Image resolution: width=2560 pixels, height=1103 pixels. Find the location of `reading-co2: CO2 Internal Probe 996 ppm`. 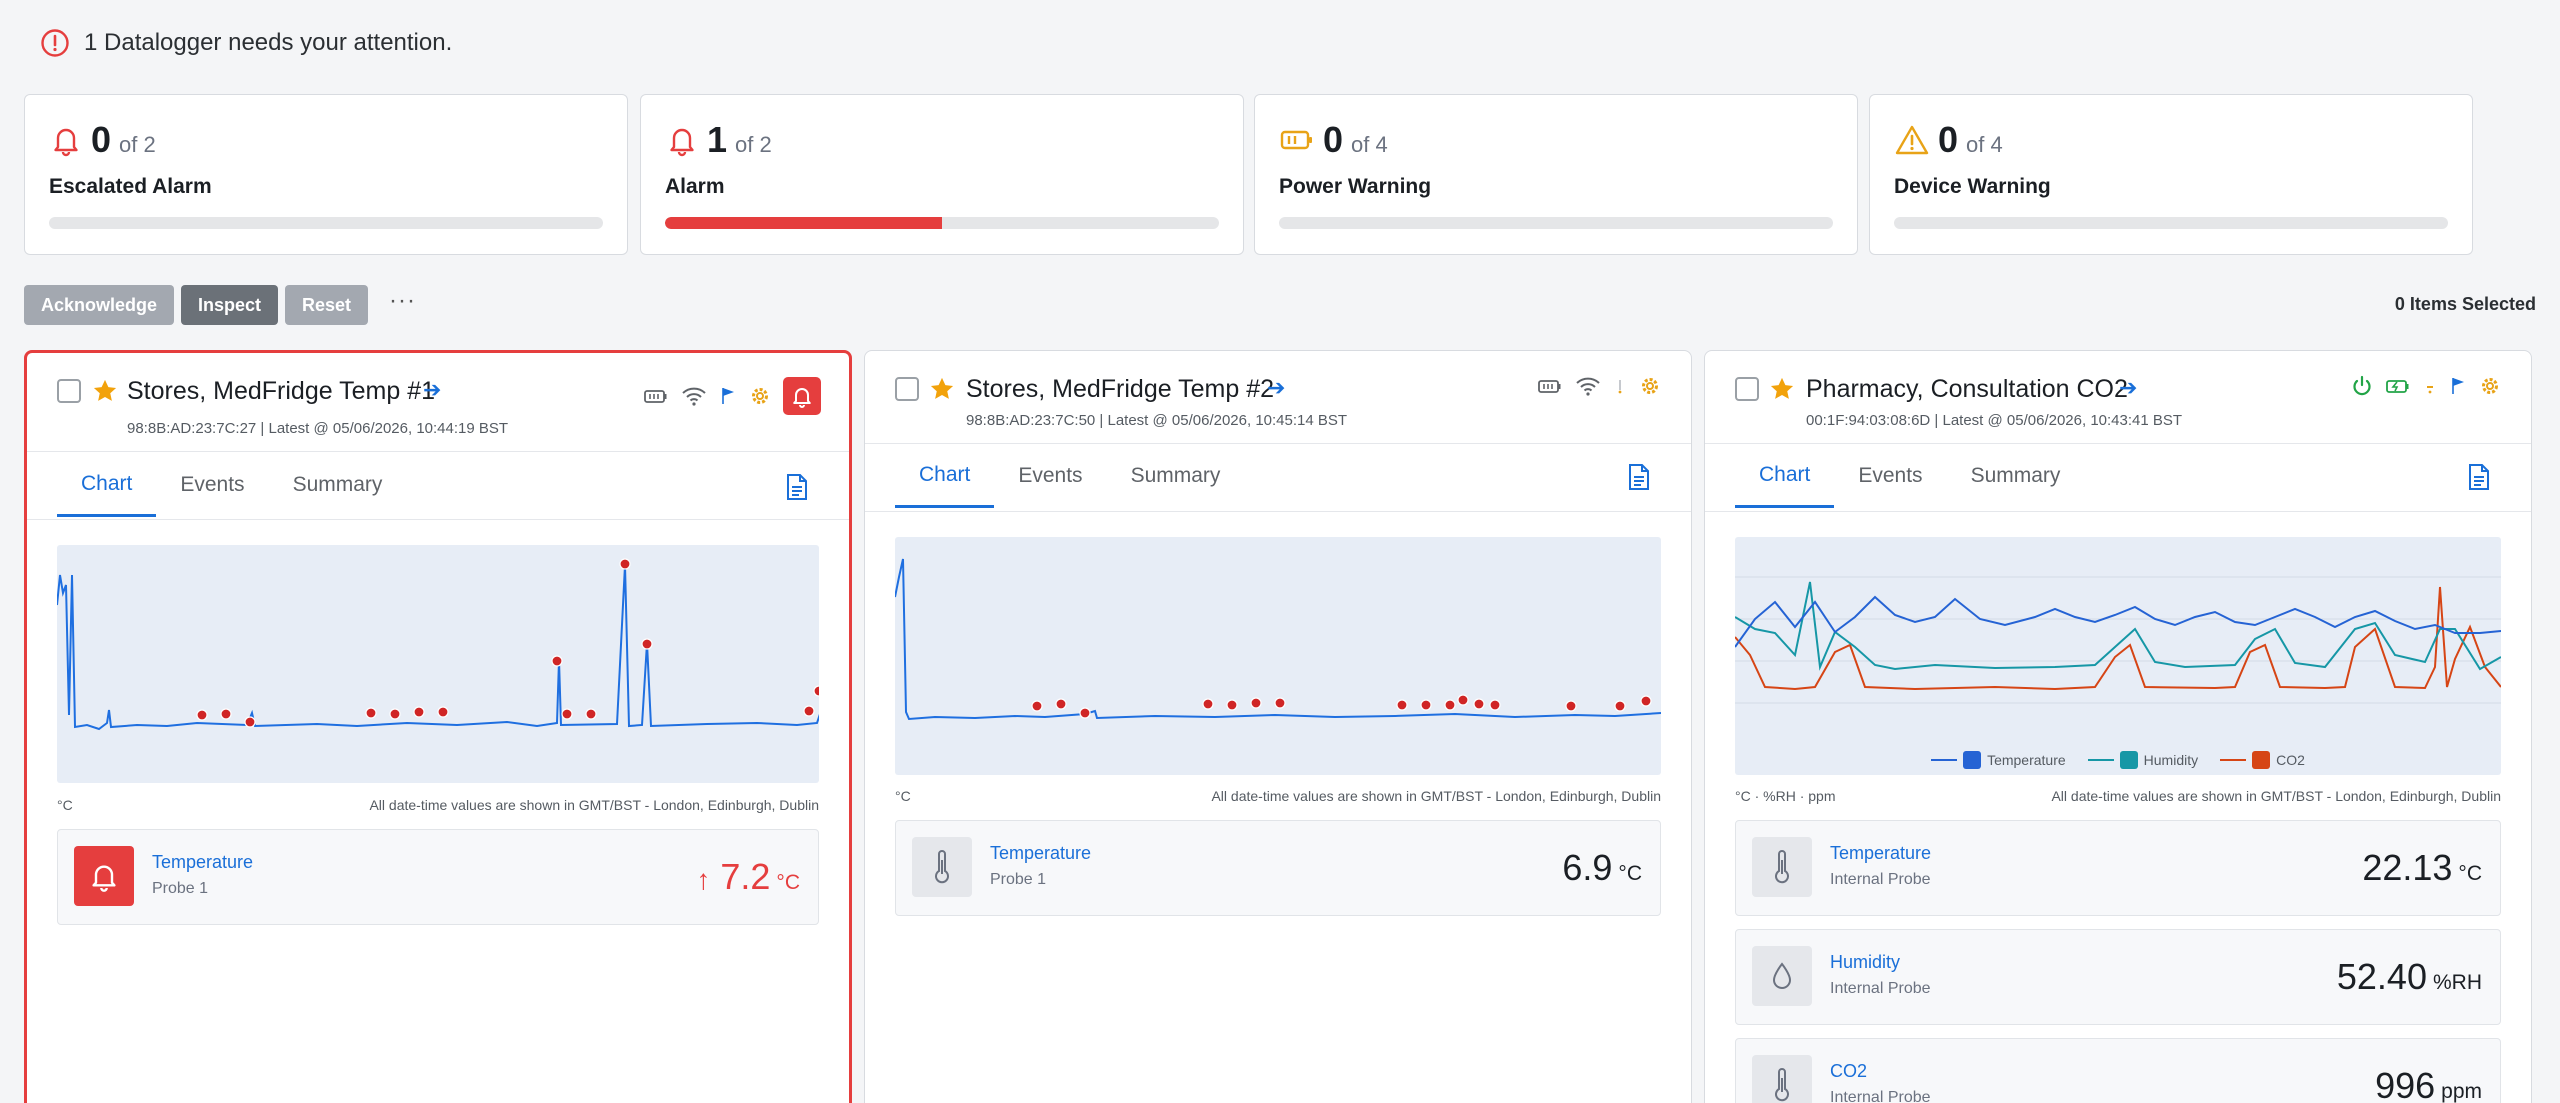

reading-co2: CO2 Internal Probe 996 ppm is located at coordinates (2118, 1070).